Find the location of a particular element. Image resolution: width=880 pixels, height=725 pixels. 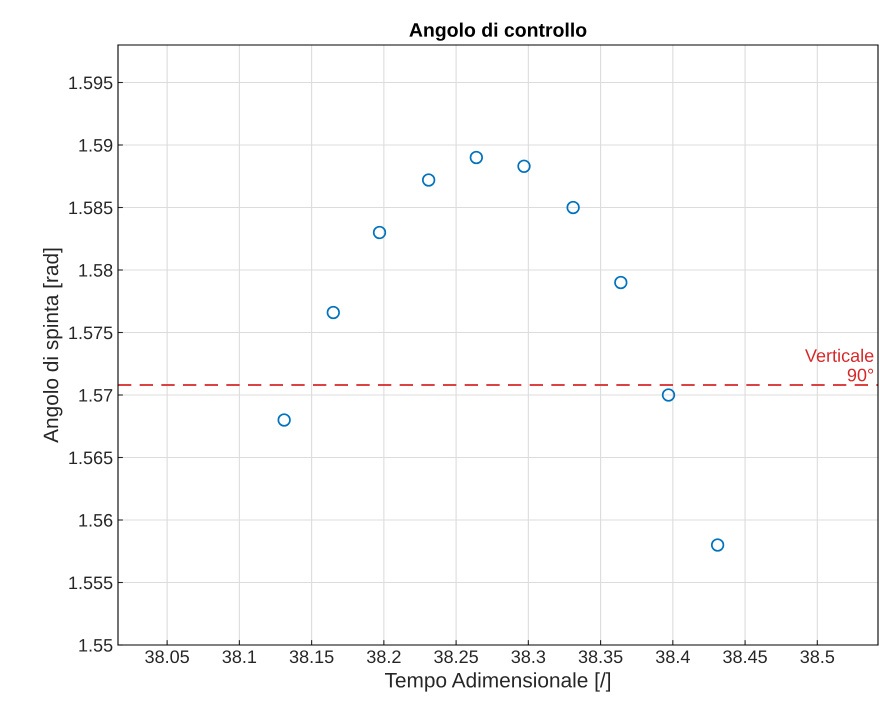

y-tick-label: 1.57 is located at coordinates (95, 395).